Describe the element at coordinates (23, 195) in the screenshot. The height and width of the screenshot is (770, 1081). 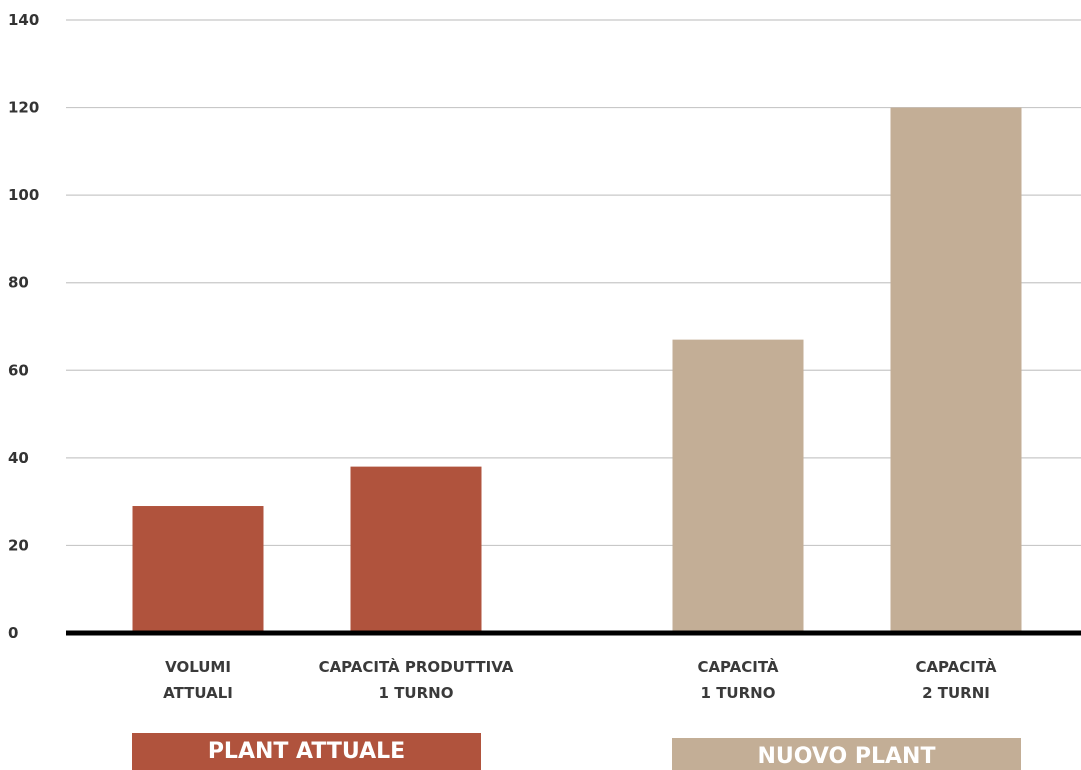
I see `y-tick-label: 100` at that location.